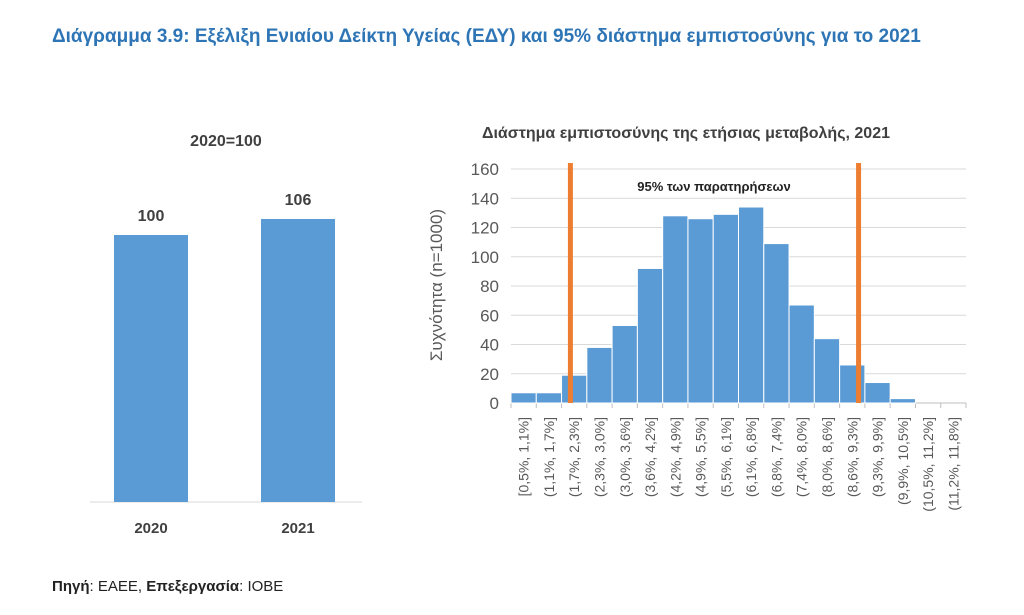  Describe the element at coordinates (953, 464) in the screenshot. I see `x-tick-label: (11,2%, 11,8%]` at that location.